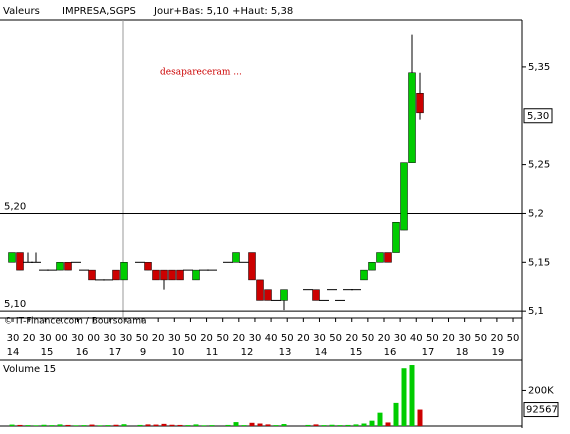  I want to click on reference-label: 5,10, so click(15, 304).